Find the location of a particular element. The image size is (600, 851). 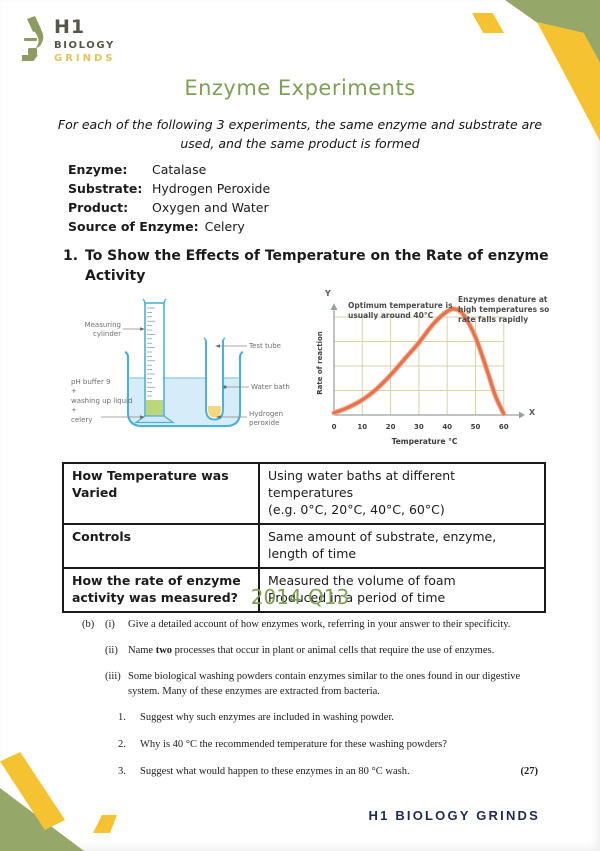

detail-row-enzyme: Enzyme: Catalase is located at coordinates (169, 169).